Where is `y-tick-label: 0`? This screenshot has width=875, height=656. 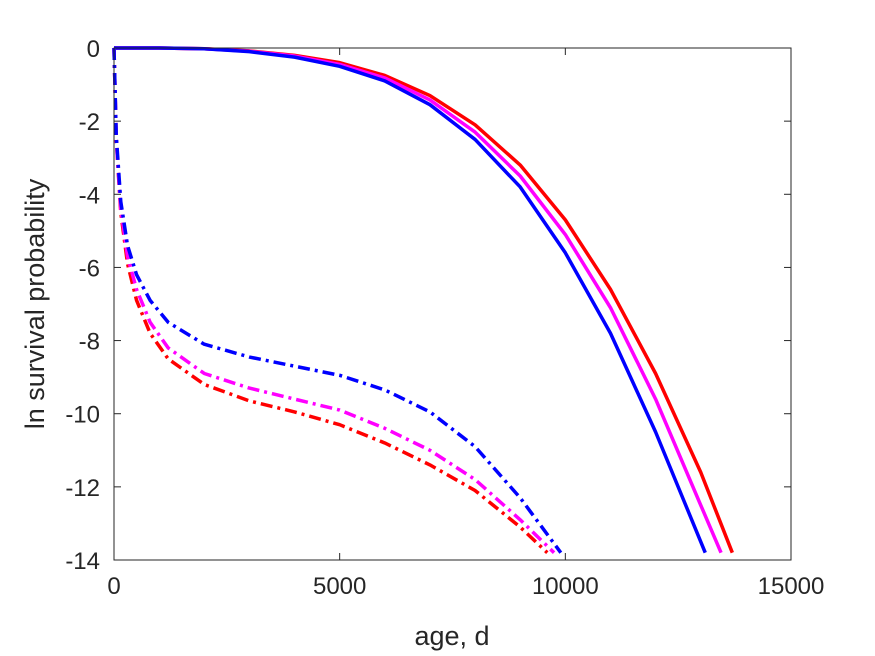
y-tick-label: 0 is located at coordinates (93, 49).